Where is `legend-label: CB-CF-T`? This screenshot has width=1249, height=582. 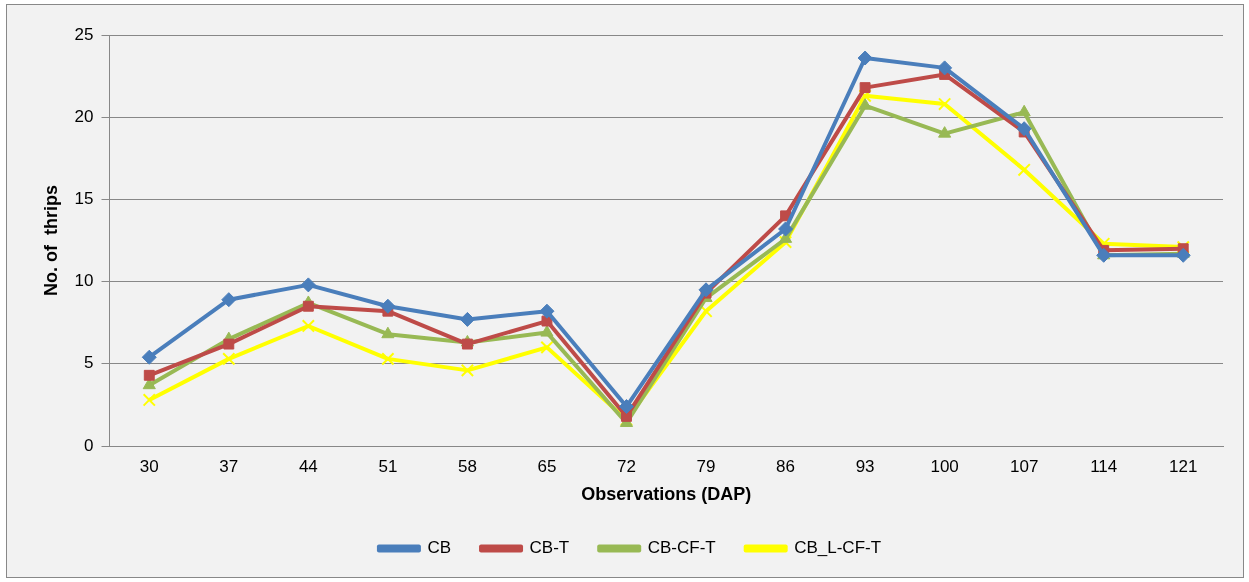 legend-label: CB-CF-T is located at coordinates (681, 548).